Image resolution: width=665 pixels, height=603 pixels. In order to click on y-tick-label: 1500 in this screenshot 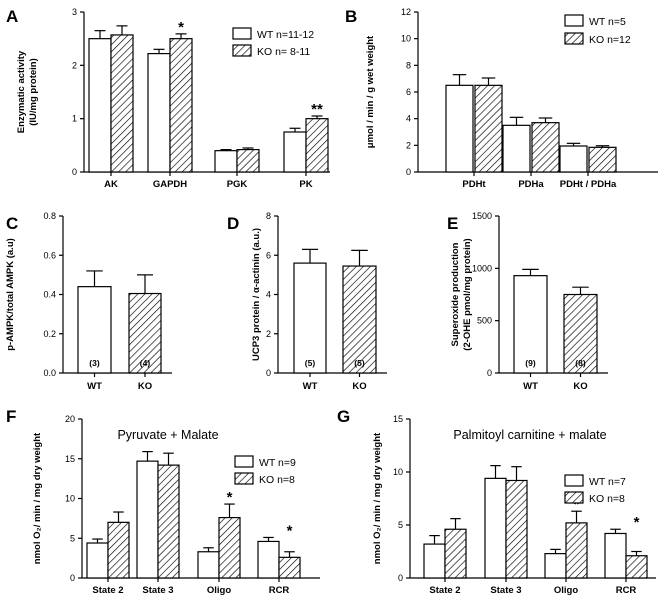, I will do `click(482, 216)`.